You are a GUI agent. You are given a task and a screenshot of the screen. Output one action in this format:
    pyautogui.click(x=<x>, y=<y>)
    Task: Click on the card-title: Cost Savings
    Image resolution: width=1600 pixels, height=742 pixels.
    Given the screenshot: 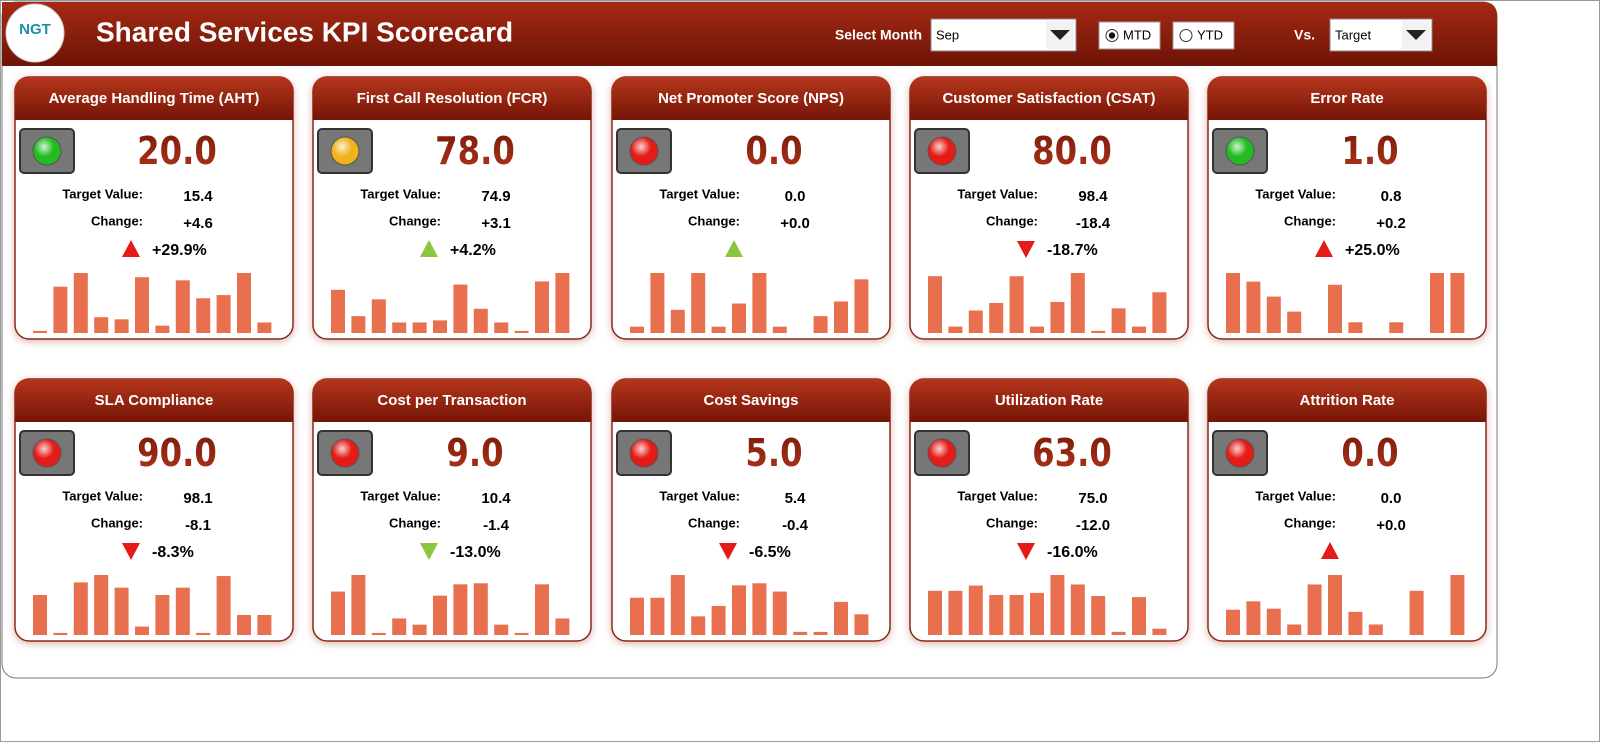 What is the action you would take?
    pyautogui.click(x=750, y=400)
    